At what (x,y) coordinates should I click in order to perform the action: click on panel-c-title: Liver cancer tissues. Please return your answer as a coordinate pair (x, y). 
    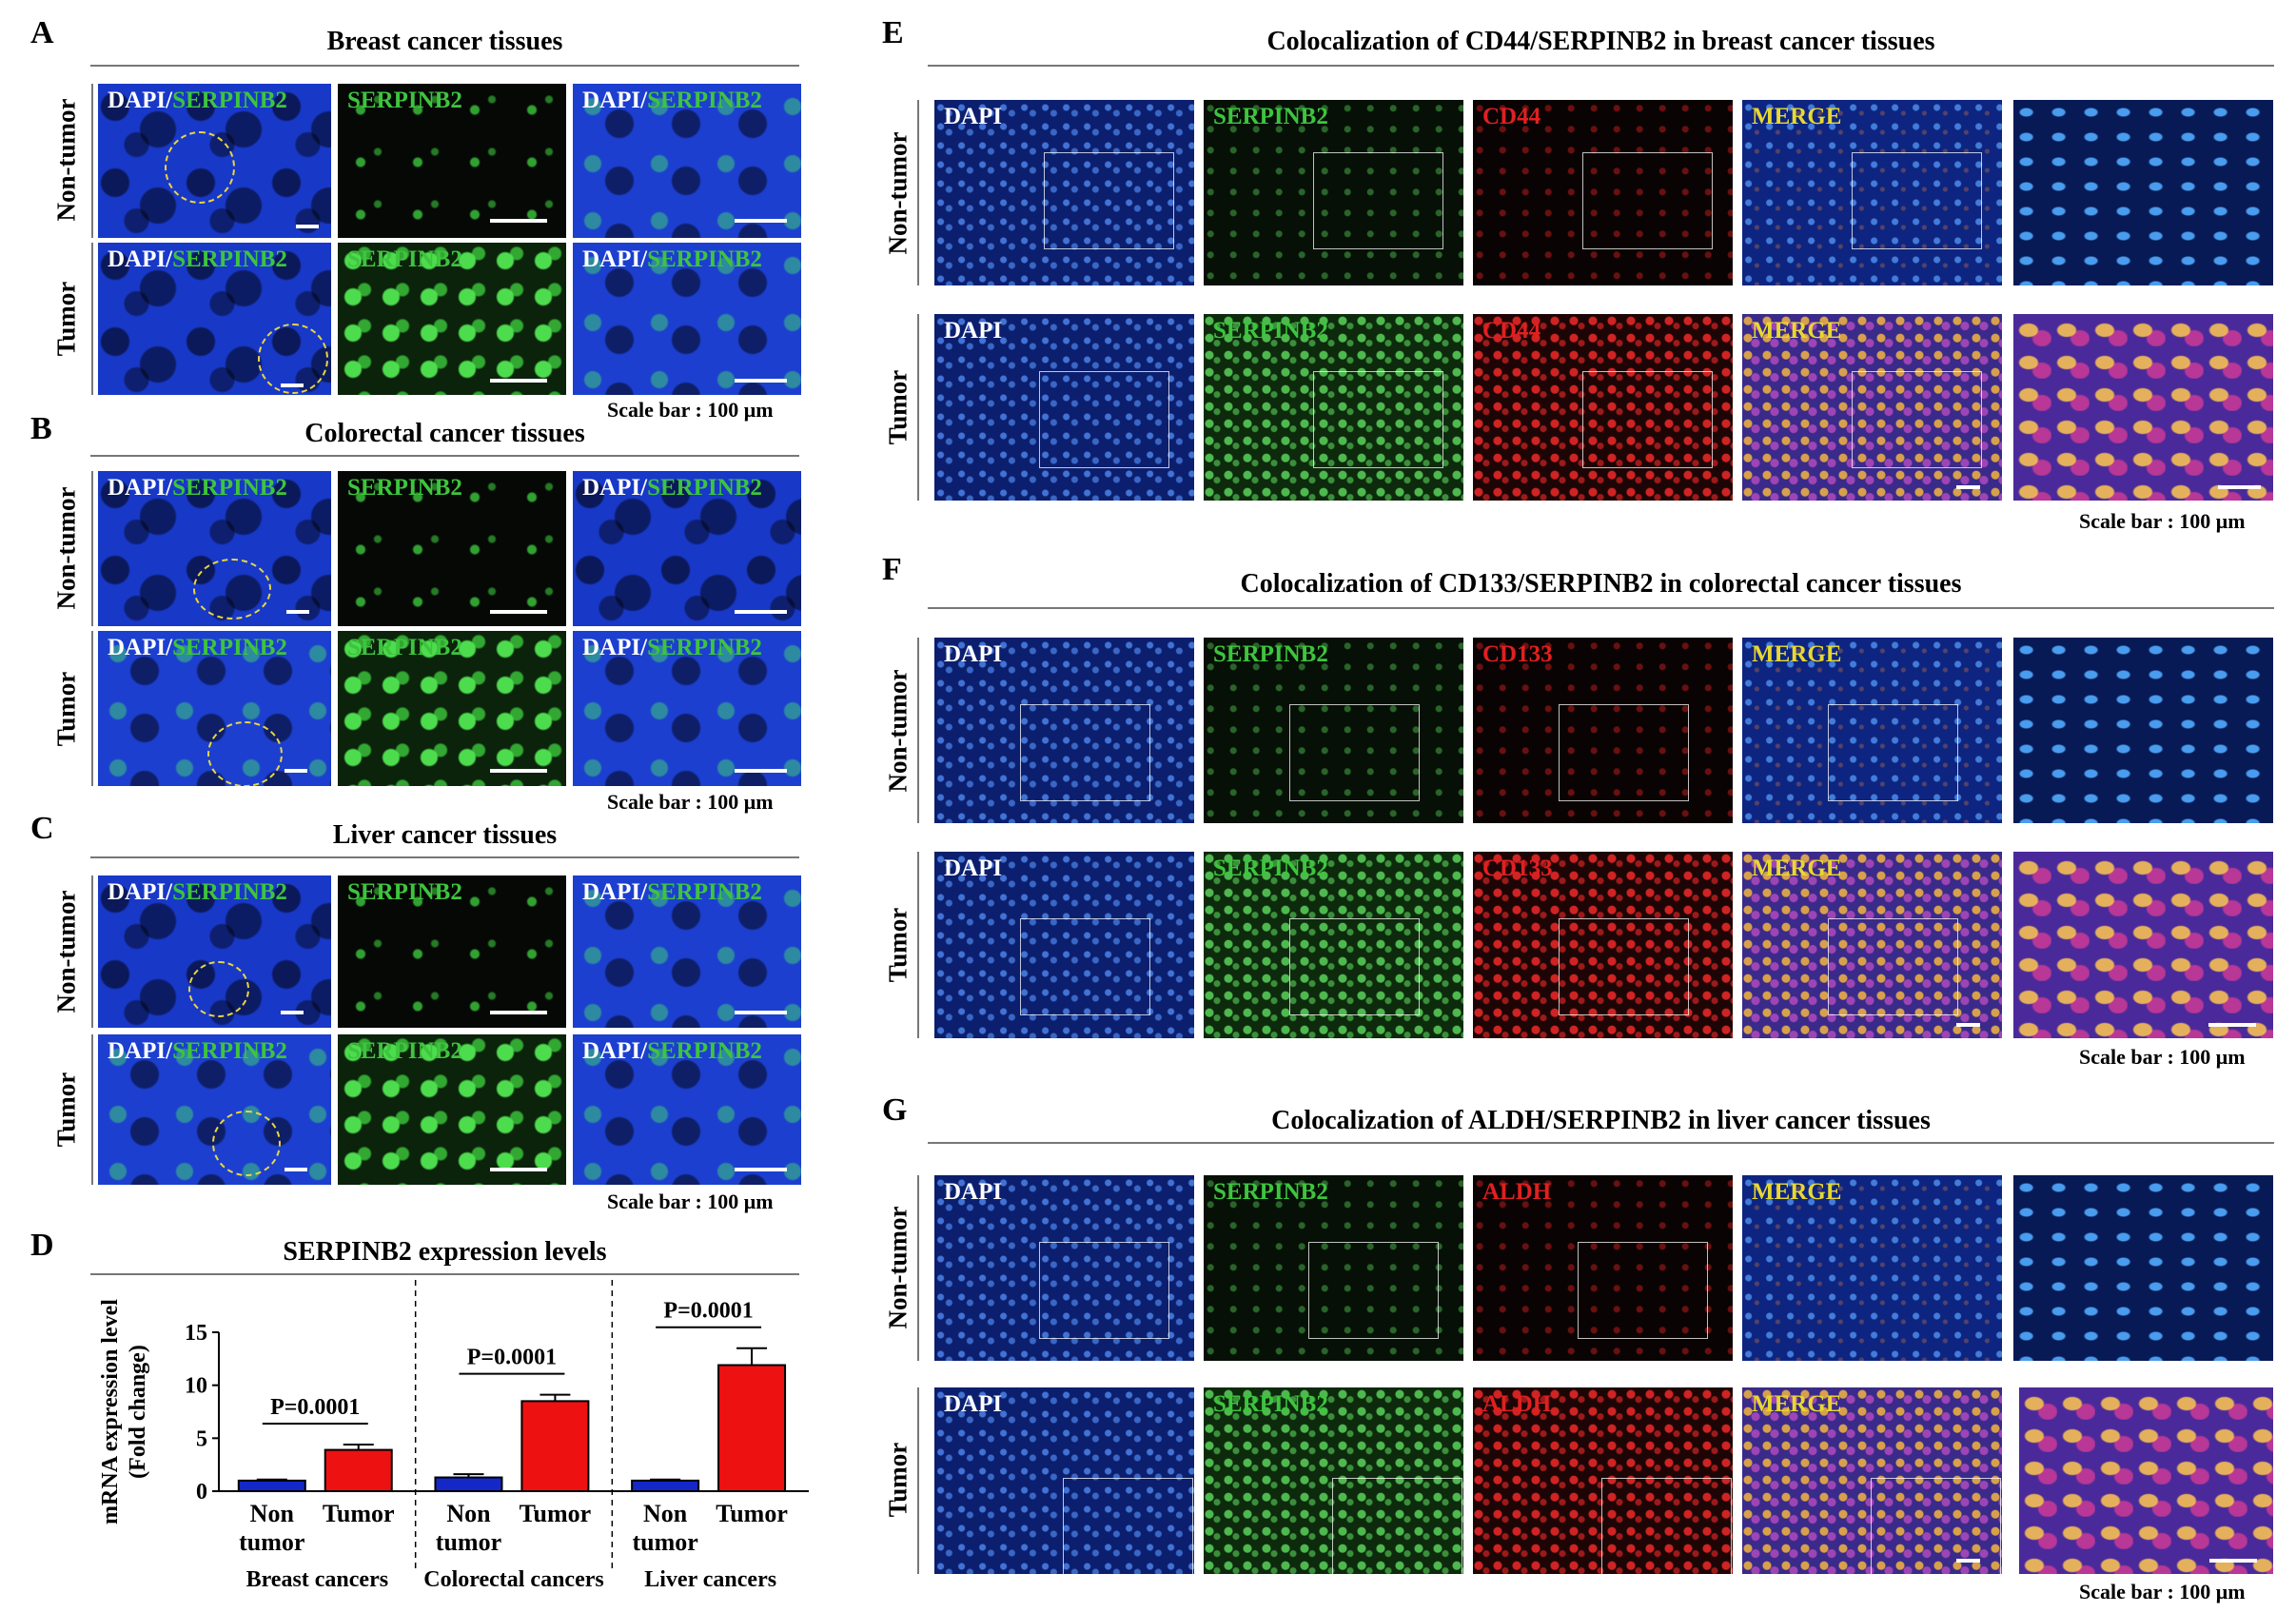
    Looking at the image, I should click on (445, 835).